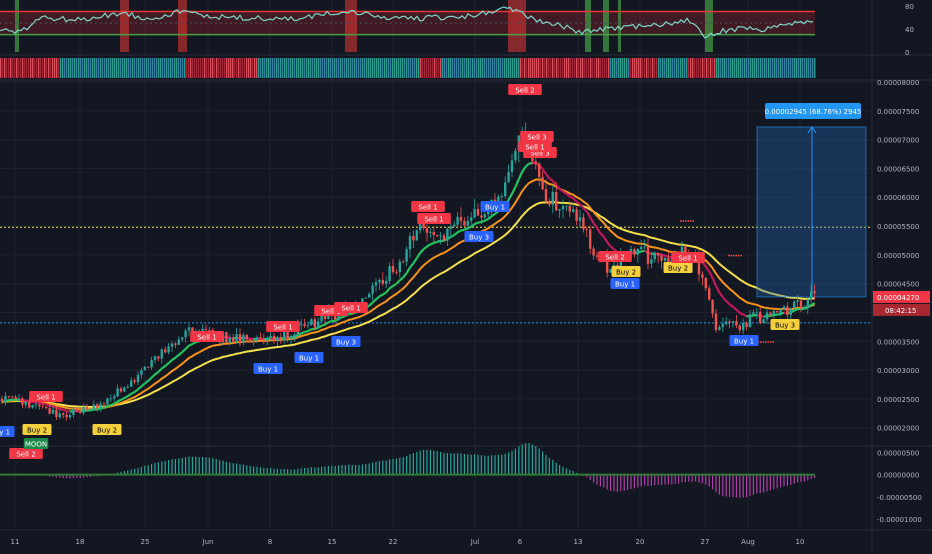  Describe the element at coordinates (614, 258) in the screenshot. I see `signal-text: Sell 2` at that location.